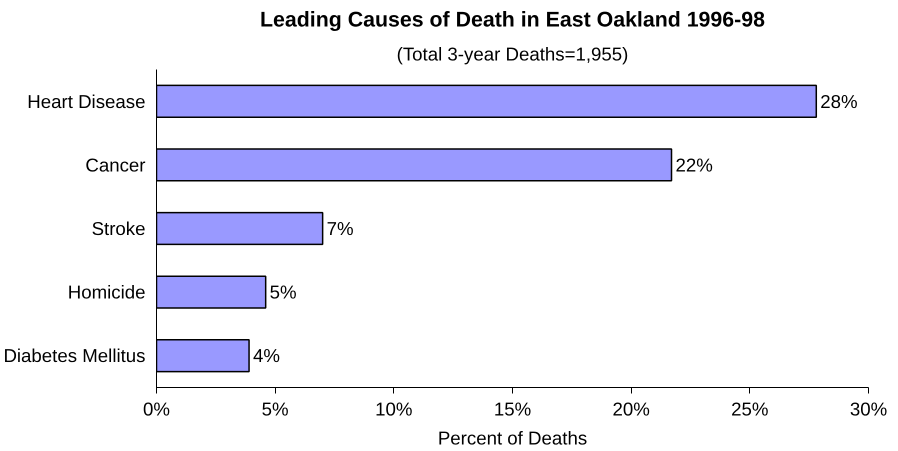  Describe the element at coordinates (74, 355) in the screenshot. I see `y-tick-label: Diabetes Mellitus` at that location.